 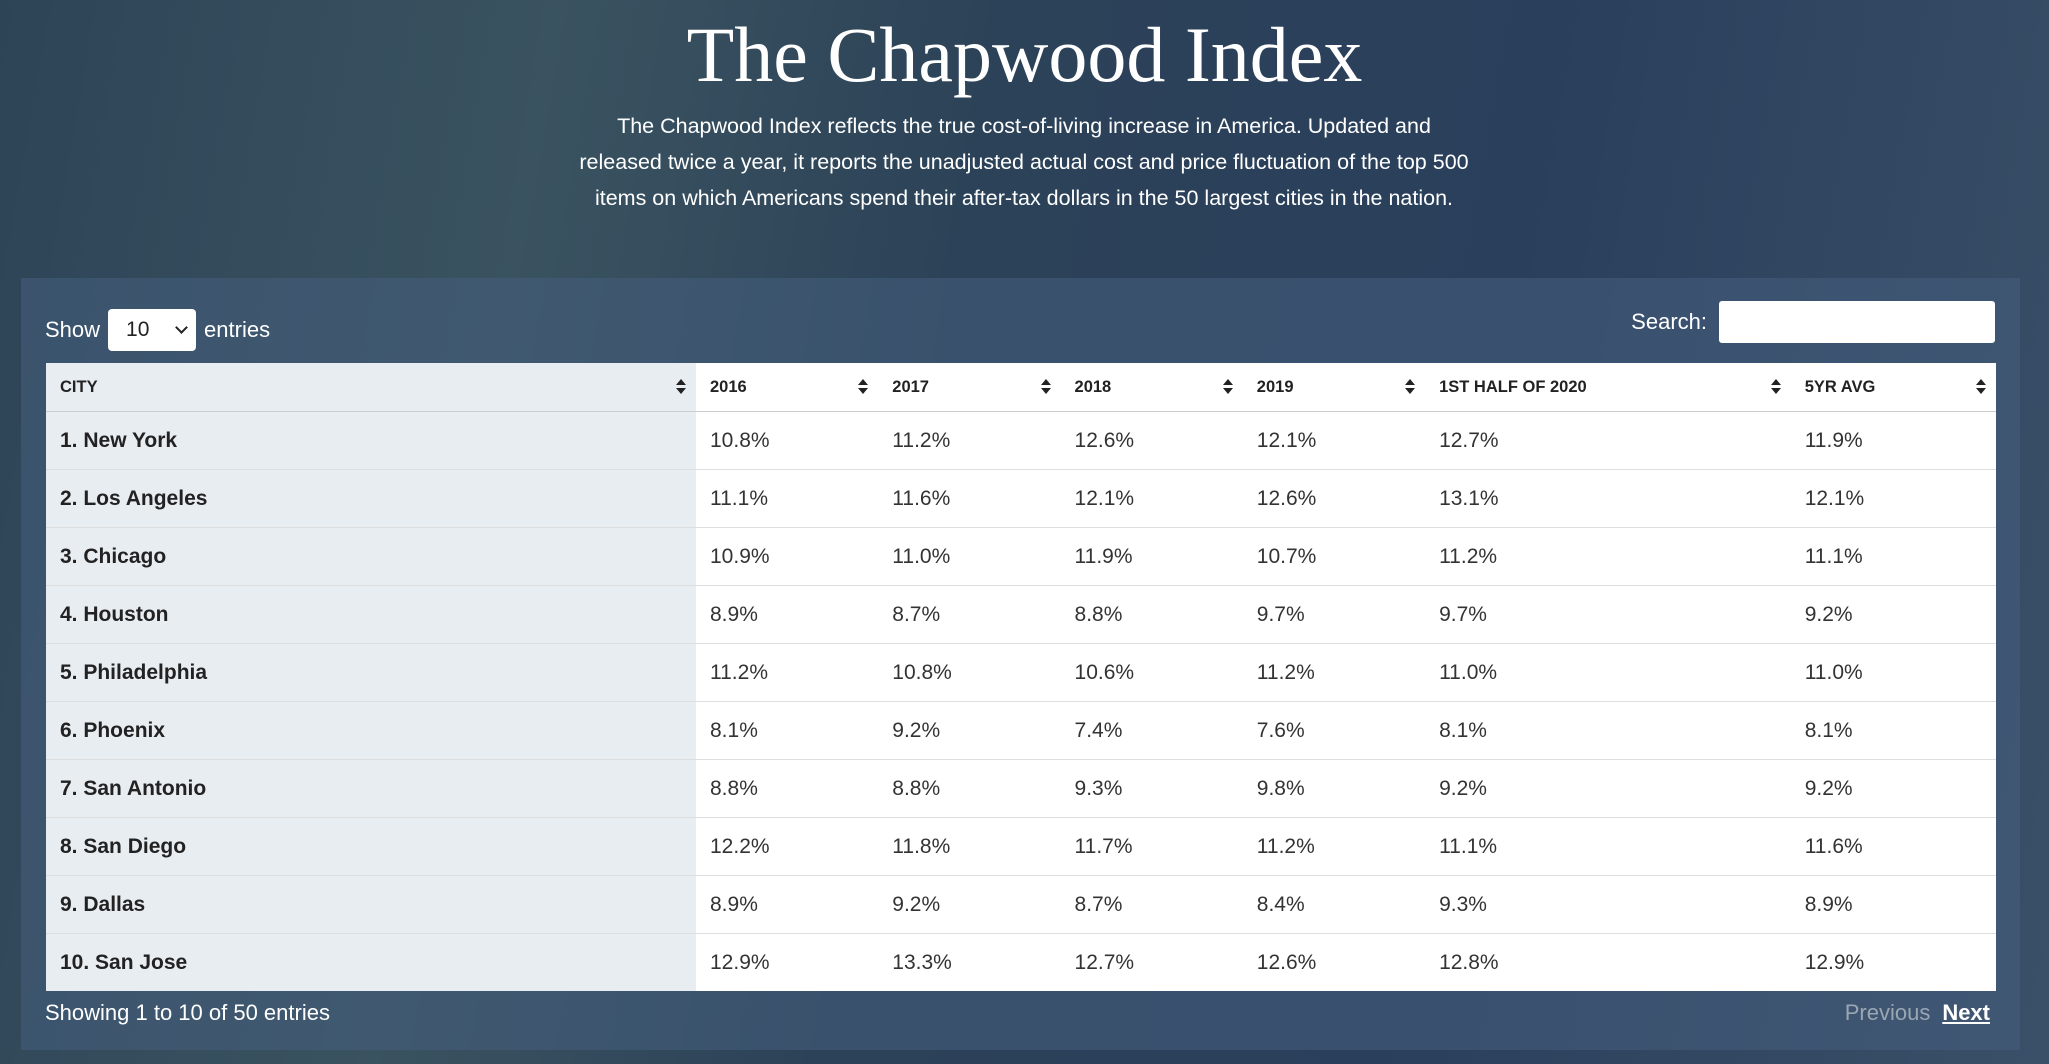 What do you see at coordinates (1151, 387) in the screenshot?
I see `column-header: 2018` at bounding box center [1151, 387].